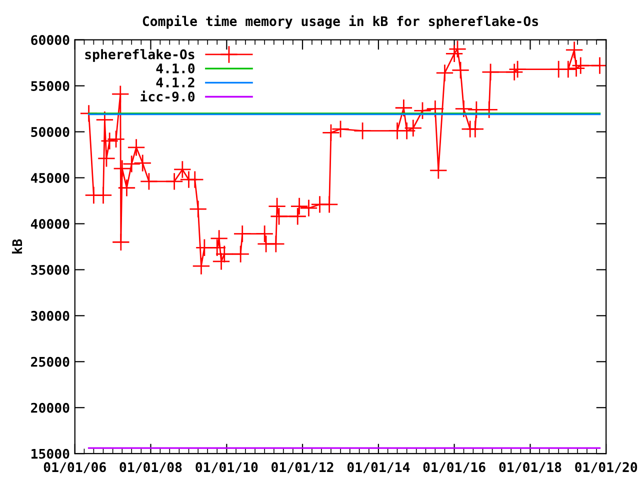 This screenshot has height=480, width=640. What do you see at coordinates (17, 246) in the screenshot?
I see `y-axis-title: kB` at bounding box center [17, 246].